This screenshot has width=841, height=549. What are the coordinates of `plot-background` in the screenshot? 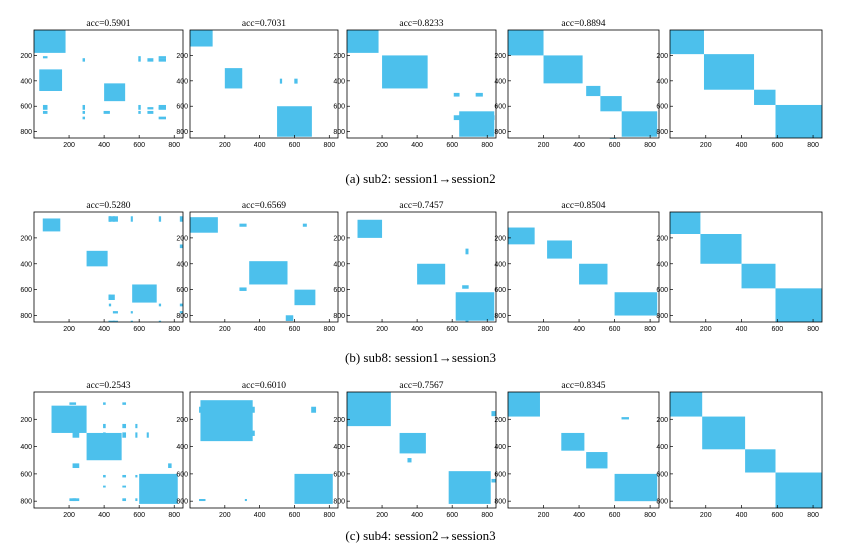 It's located at (264, 84).